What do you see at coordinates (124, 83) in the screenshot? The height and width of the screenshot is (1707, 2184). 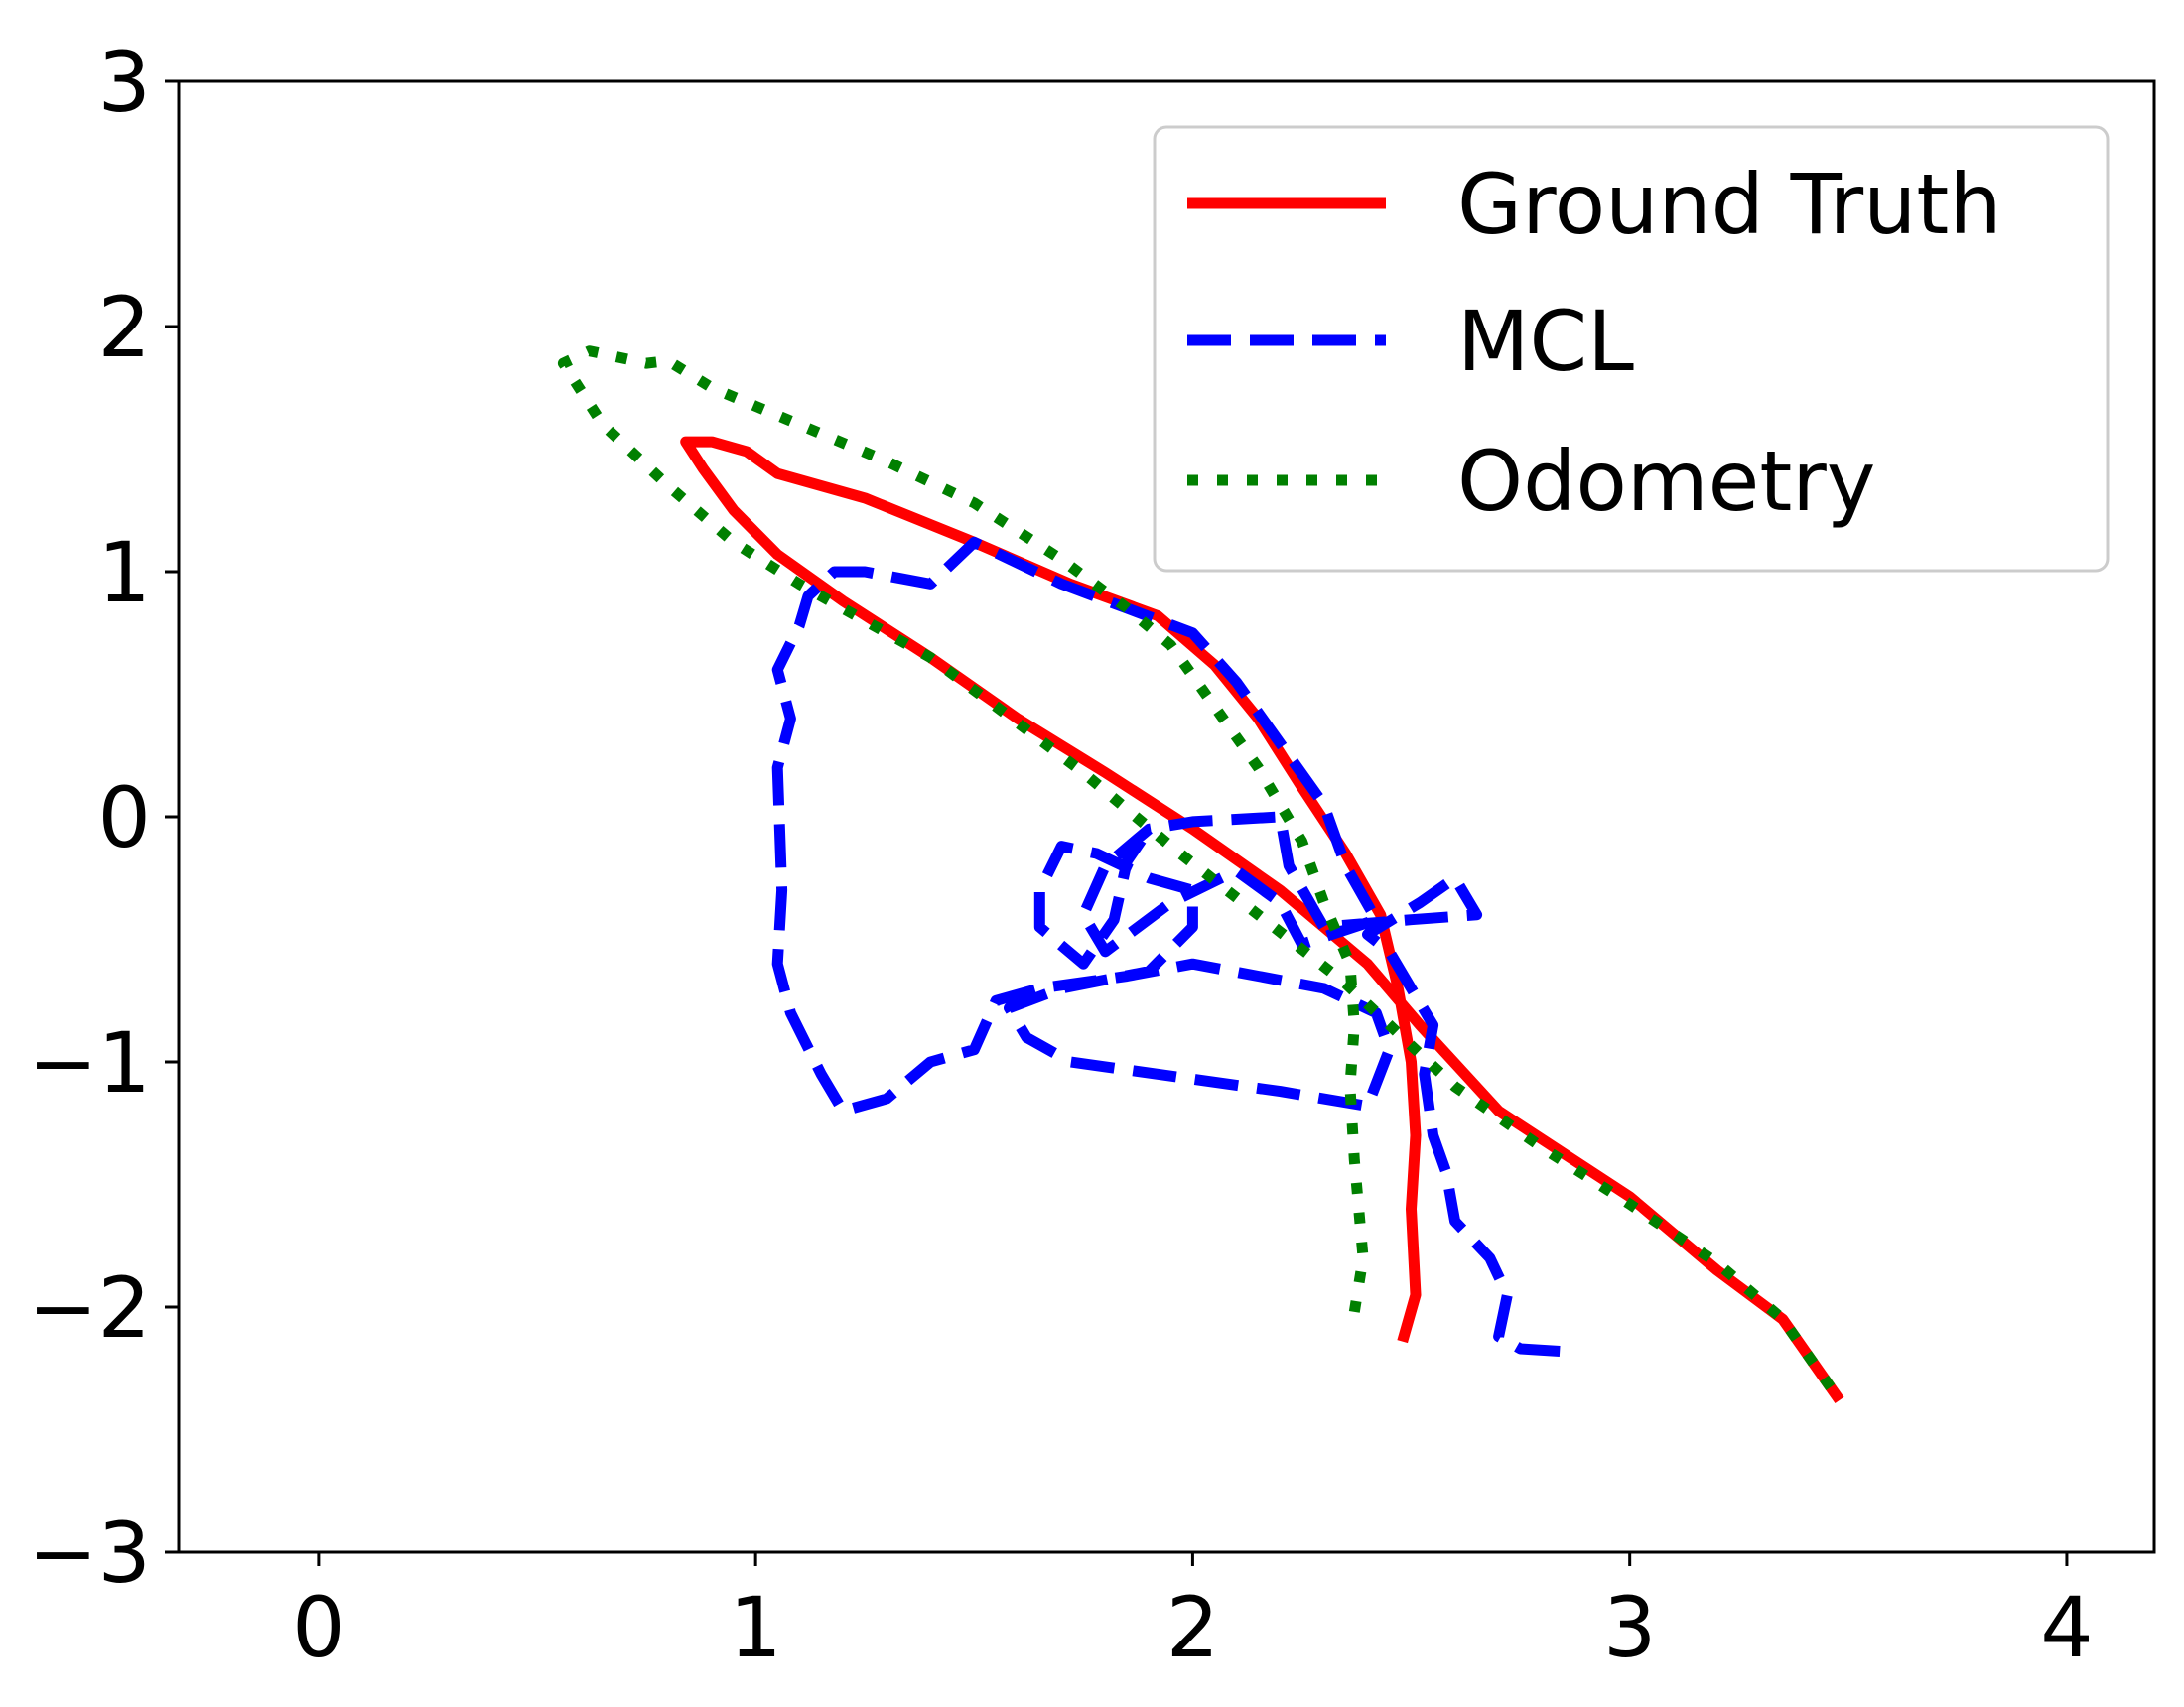 I see `y-tick-label: 3` at bounding box center [124, 83].